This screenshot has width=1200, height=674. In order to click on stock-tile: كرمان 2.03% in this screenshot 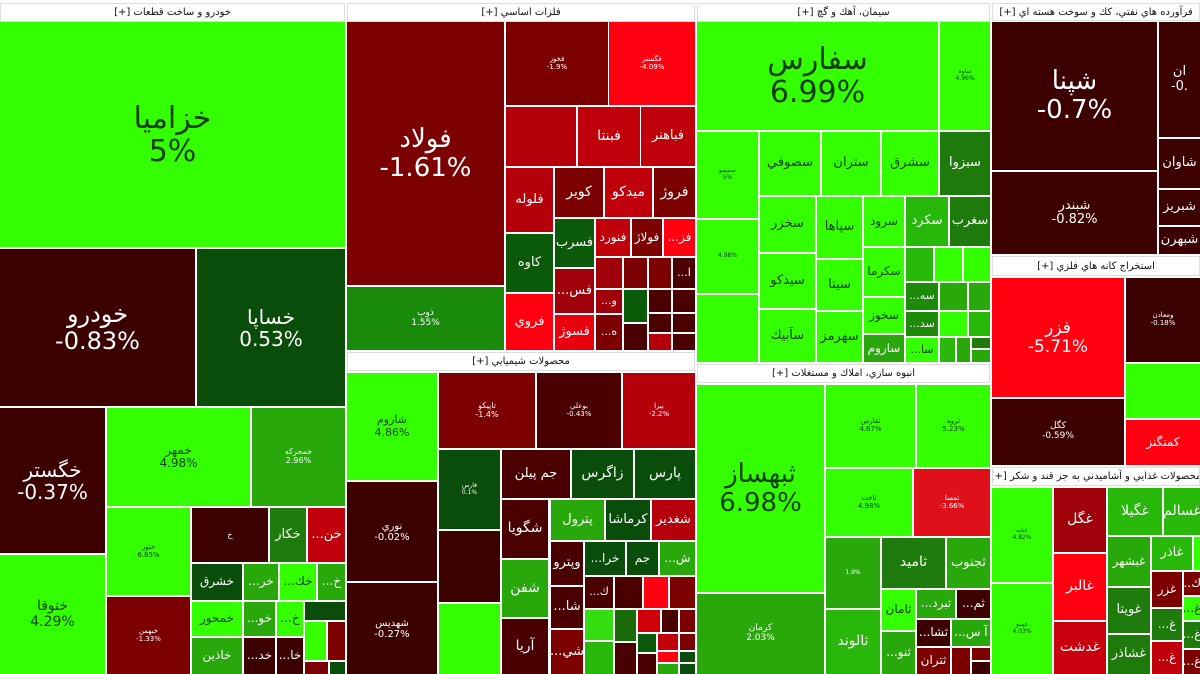, I will do `click(760, 634)`.